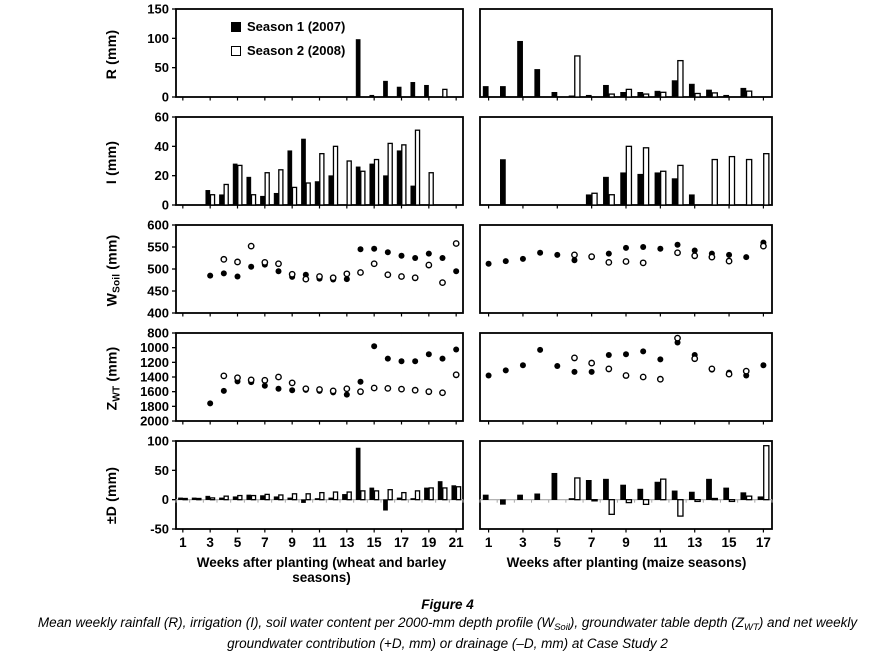 This screenshot has height=653, width=895. I want to click on irrigation-axis-label: I (mm), so click(113, 162).